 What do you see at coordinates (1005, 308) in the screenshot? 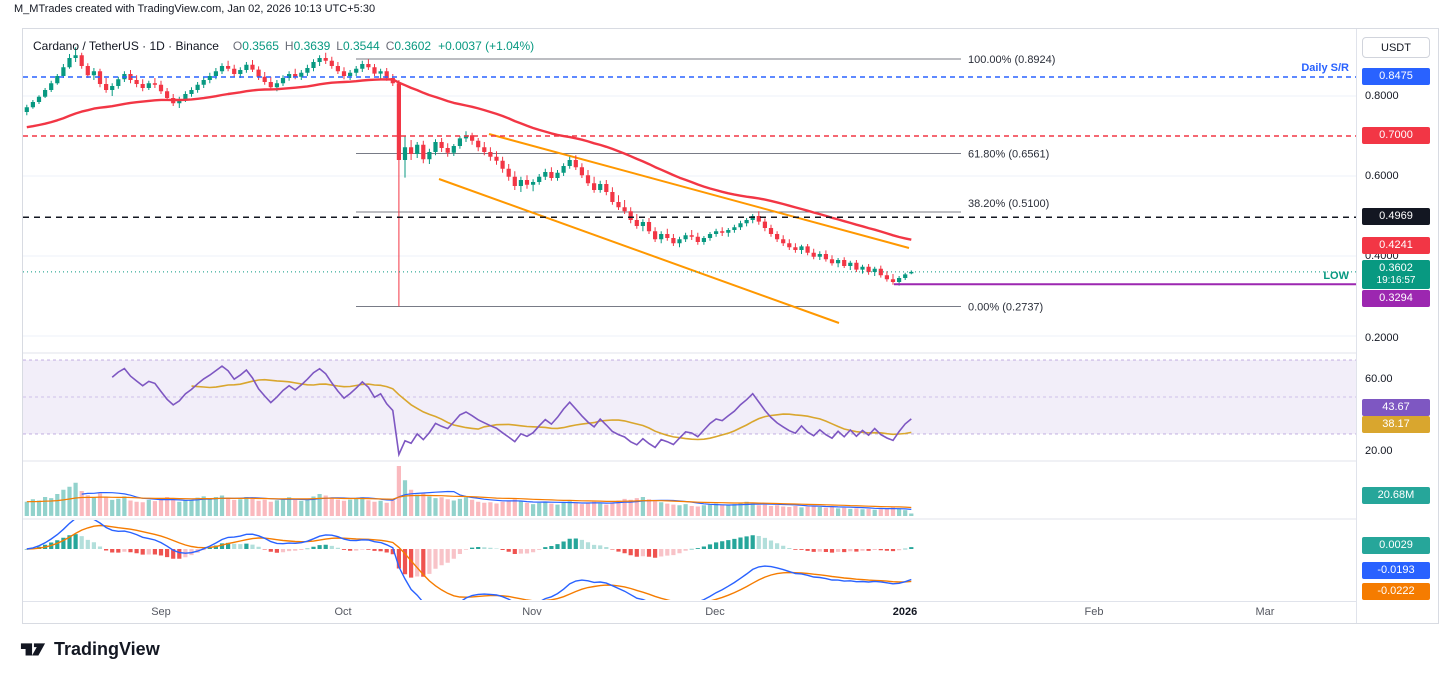
I see `fib-level-label: 0.00% (0.2737)` at bounding box center [1005, 308].